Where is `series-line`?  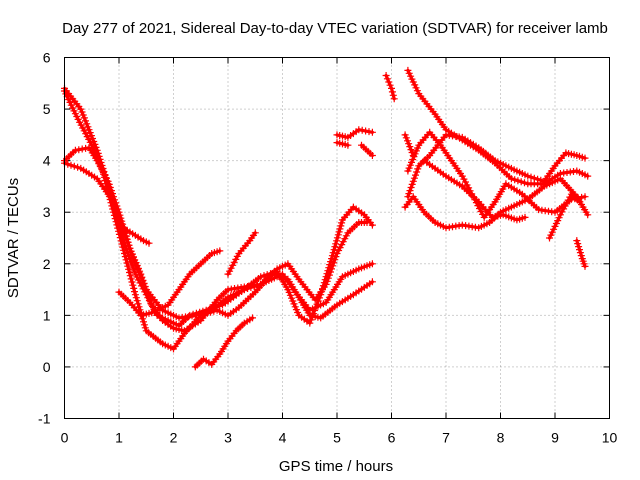
series-line is located at coordinates (474, 190).